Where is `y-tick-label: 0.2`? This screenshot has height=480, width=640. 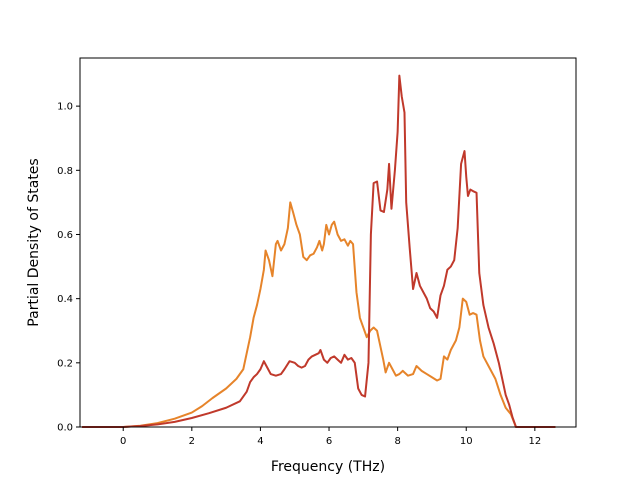 y-tick-label: 0.2 is located at coordinates (65, 363).